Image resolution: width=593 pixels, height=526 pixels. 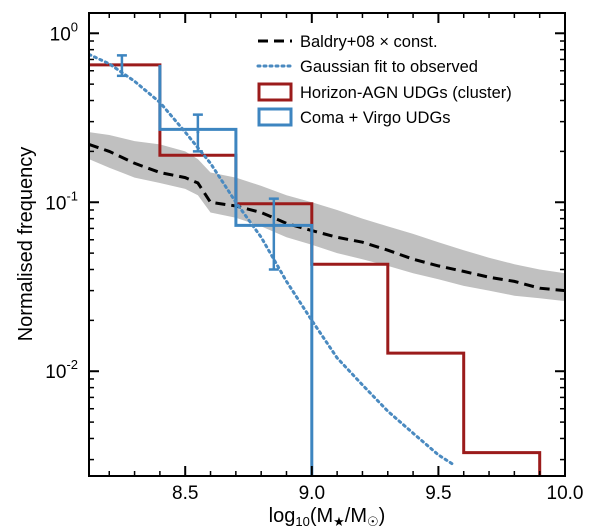 I want to click on y-tick-label: 10⁻², so click(x=61, y=370).